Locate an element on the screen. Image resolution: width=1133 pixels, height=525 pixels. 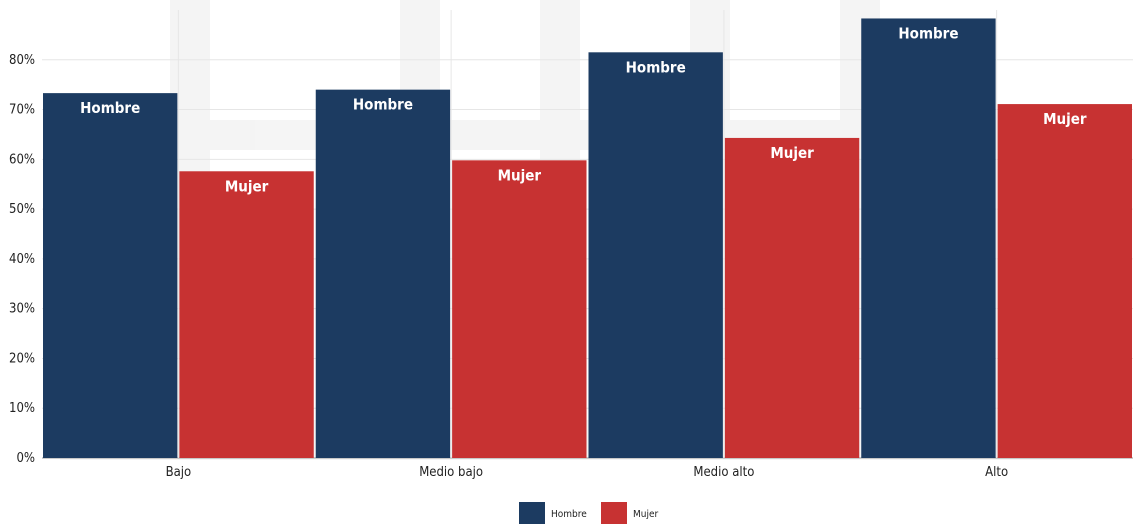
y-tick-label: 40% is located at coordinates (22, 259).